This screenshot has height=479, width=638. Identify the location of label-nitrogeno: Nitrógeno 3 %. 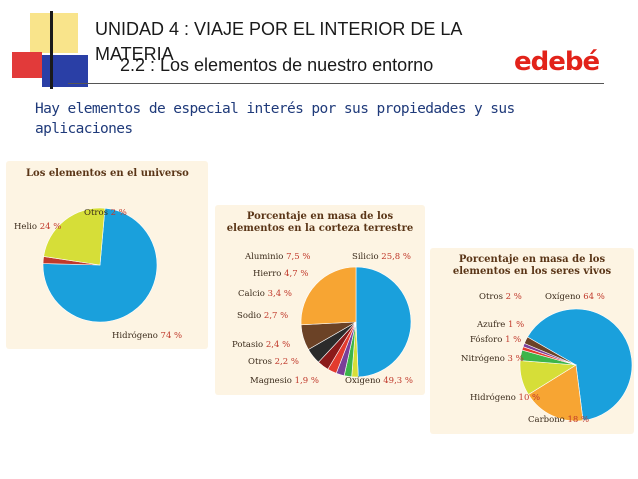
(492, 359).